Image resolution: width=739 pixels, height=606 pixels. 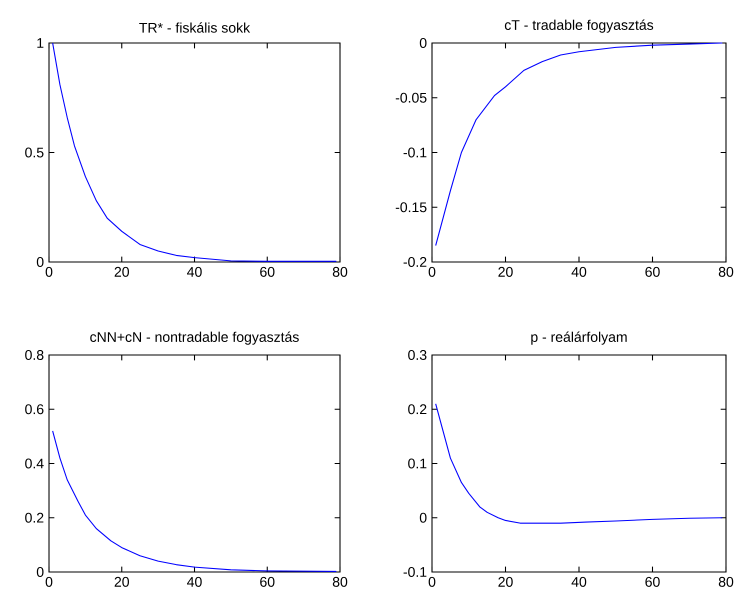 What do you see at coordinates (417, 463) in the screenshot?
I see `y-tick-label: 0.1` at bounding box center [417, 463].